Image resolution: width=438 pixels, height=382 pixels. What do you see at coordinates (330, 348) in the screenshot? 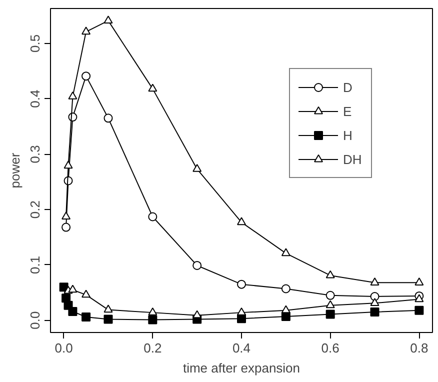
I see `x-tick-label: 0.6` at bounding box center [330, 348].